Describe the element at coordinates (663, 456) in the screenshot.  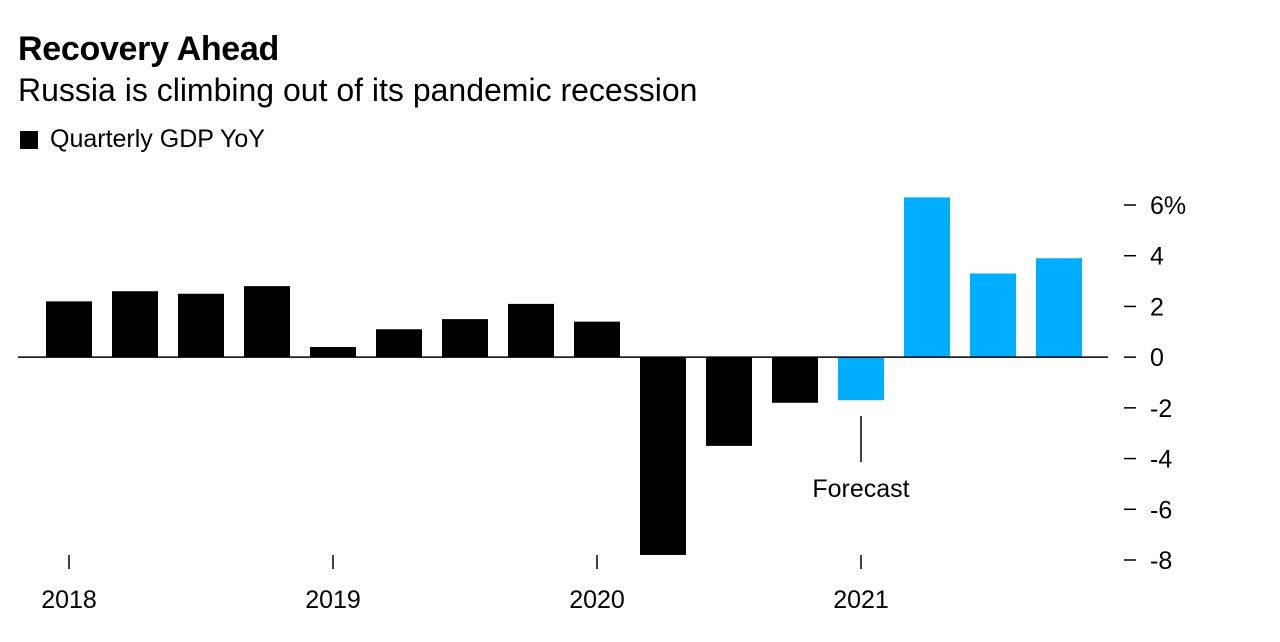
I see `bar-2020-q2` at that location.